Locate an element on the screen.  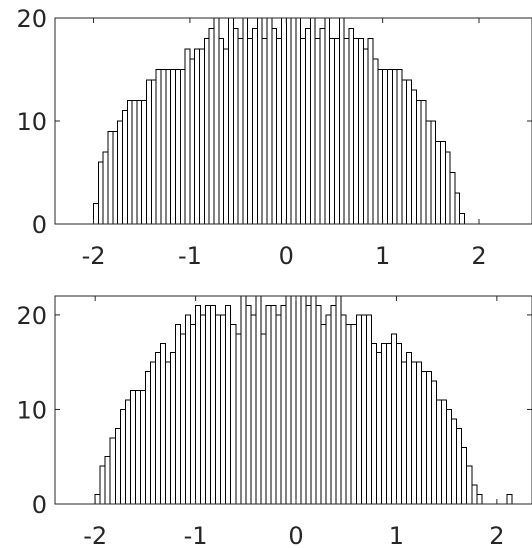
y-tick-label: 10 is located at coordinates (31, 122).